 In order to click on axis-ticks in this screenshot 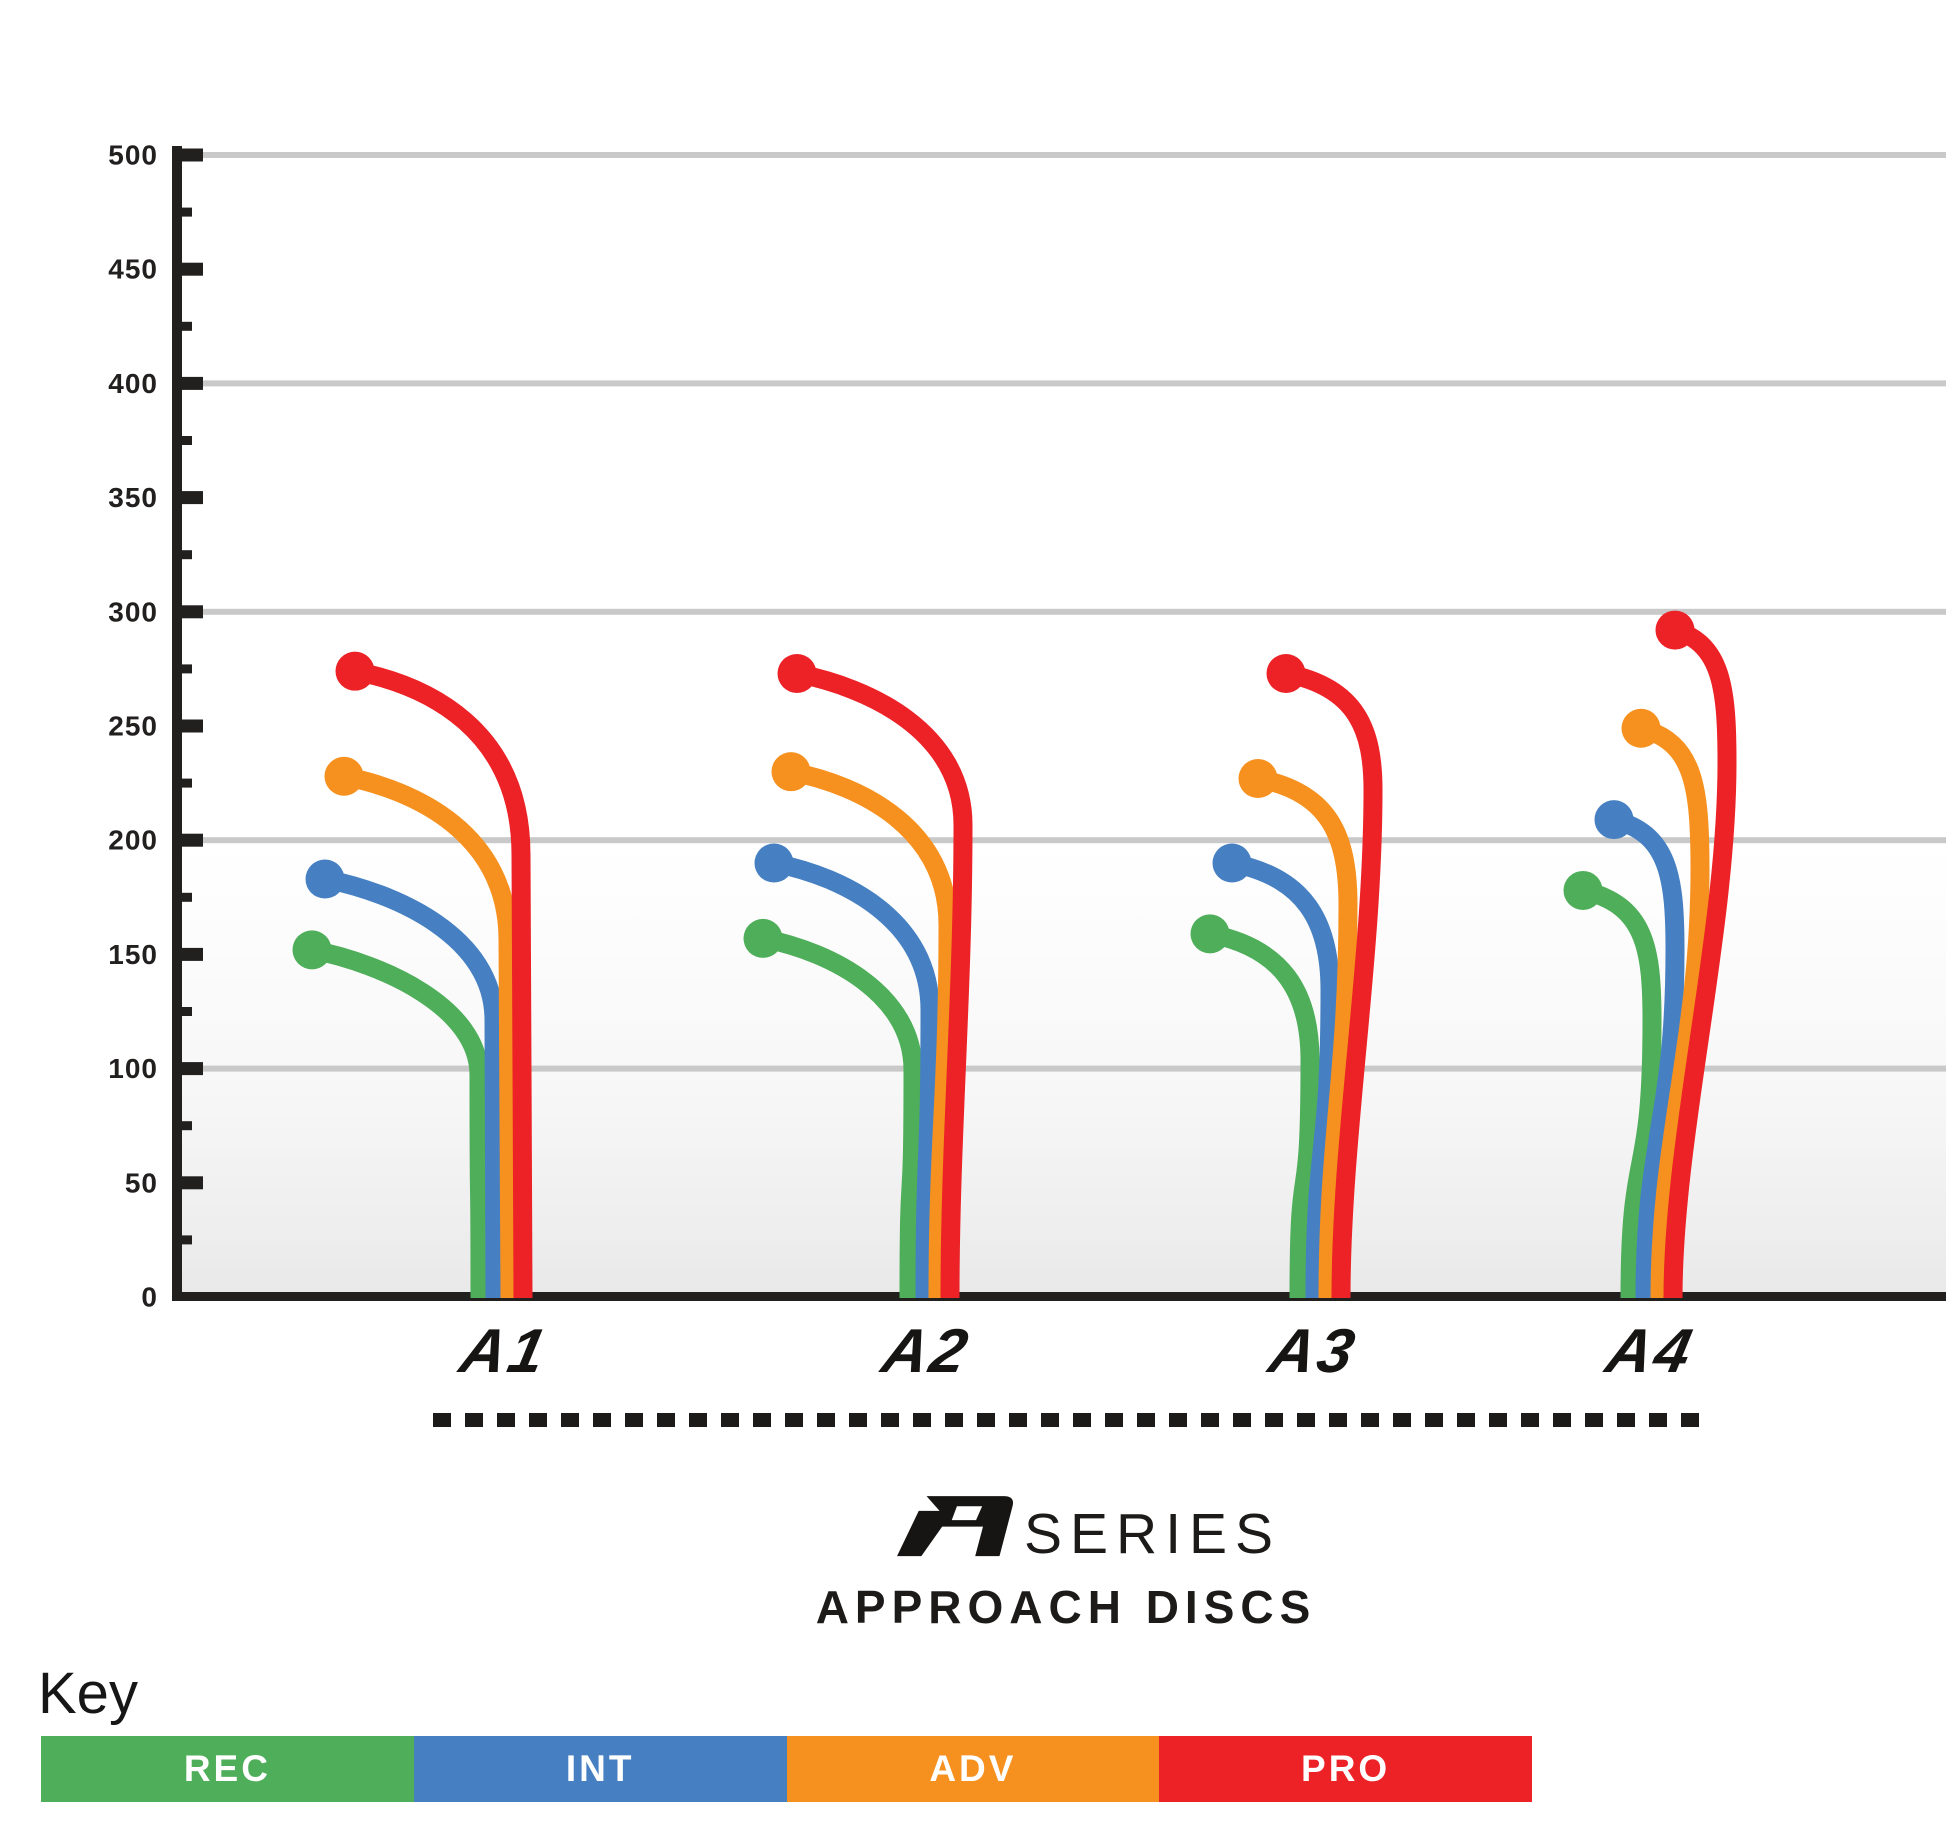, I will do `click(192, 696)`.